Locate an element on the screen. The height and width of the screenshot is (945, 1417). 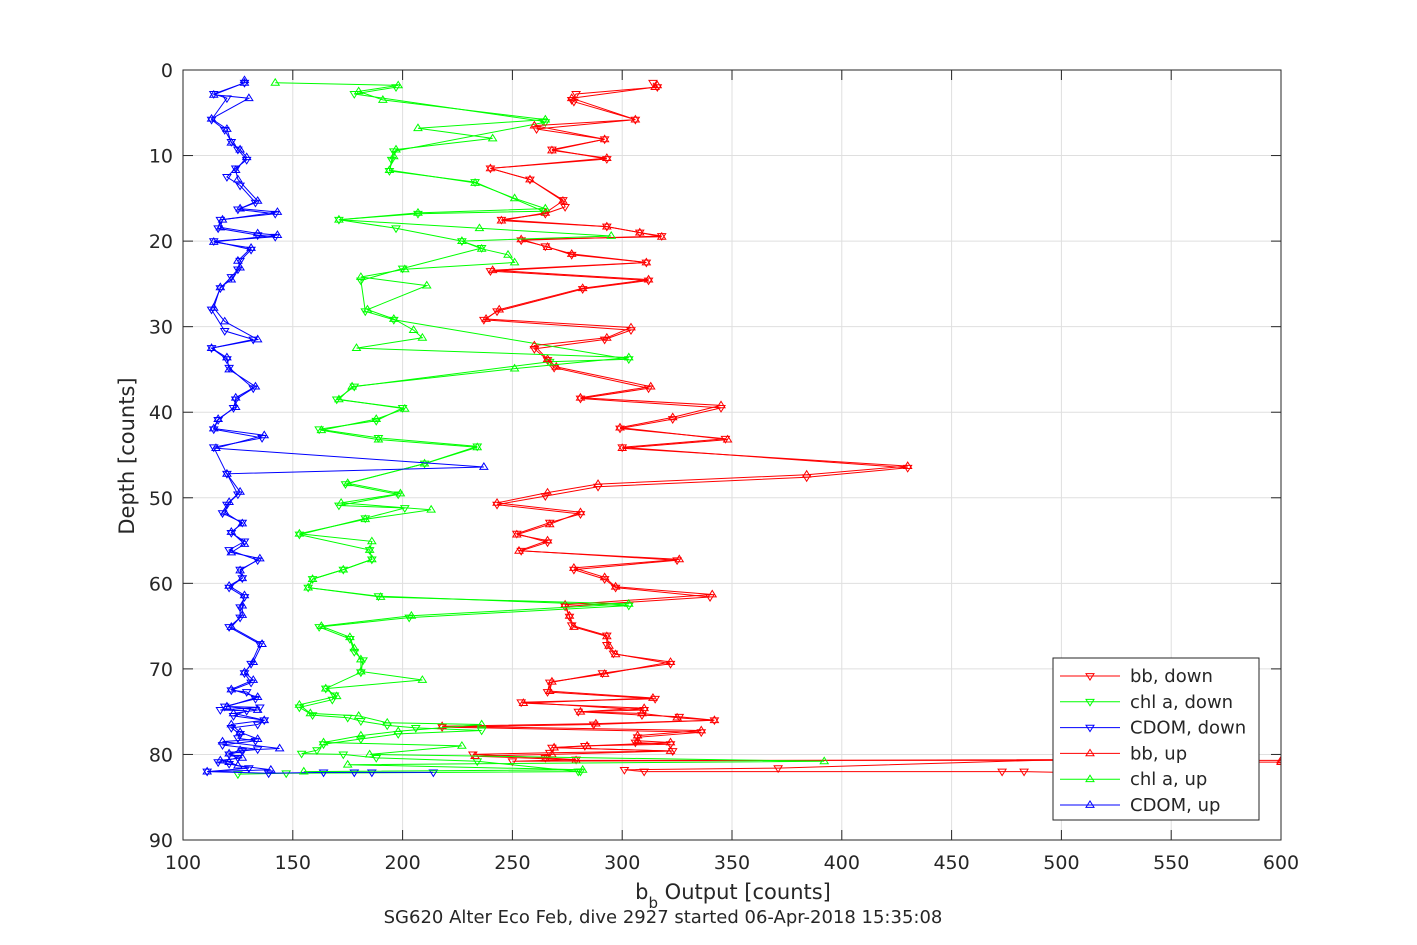
legend-box is located at coordinates (1156, 739).